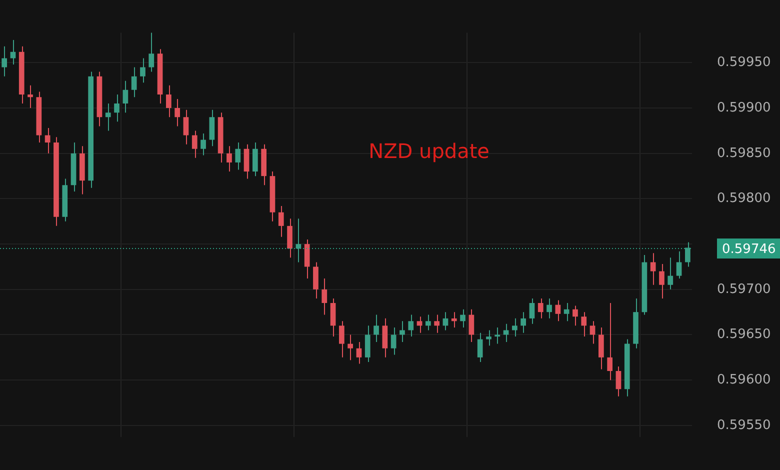 The height and width of the screenshot is (470, 780). I want to click on y-tick-label: 0.59650, so click(744, 334).